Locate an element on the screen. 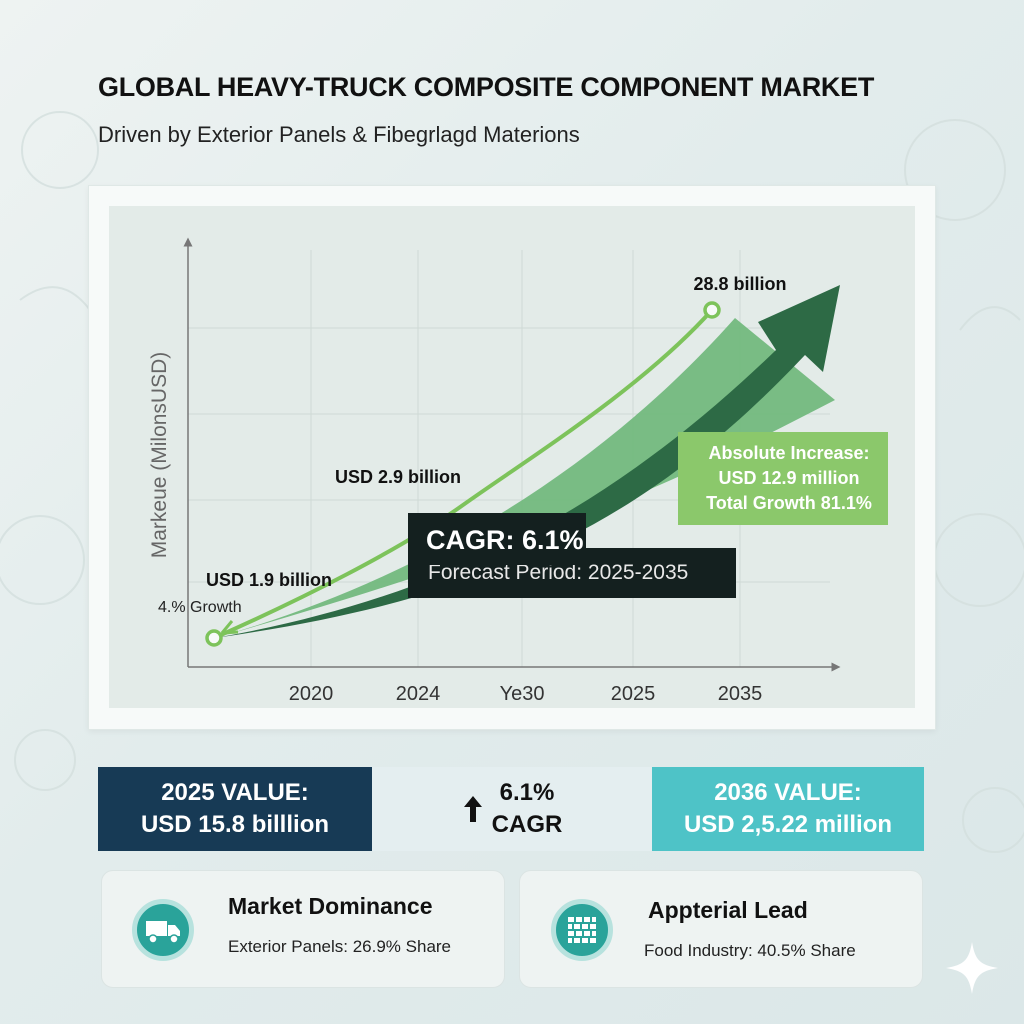  stat-2025-label: 2025 VALUE: is located at coordinates (235, 792).